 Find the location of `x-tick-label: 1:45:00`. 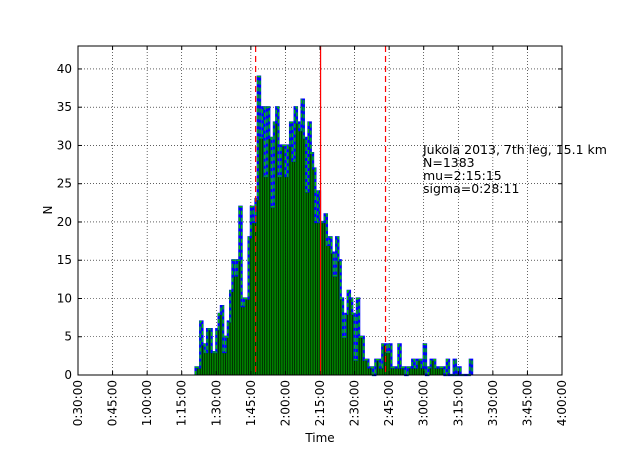

x-tick-label: 1:45:00 is located at coordinates (251, 403).